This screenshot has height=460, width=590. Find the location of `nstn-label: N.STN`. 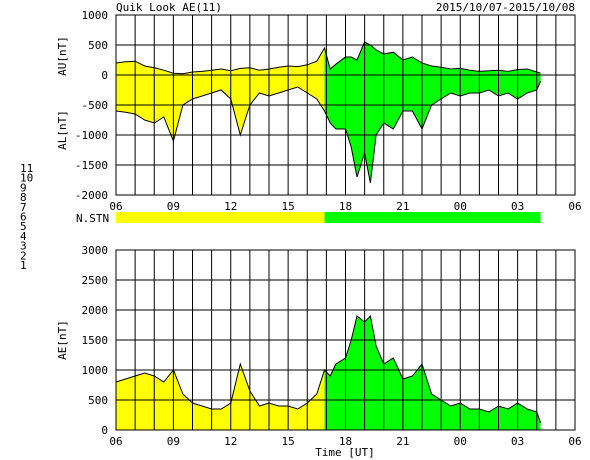

nstn-label: N.STN is located at coordinates (92, 218).